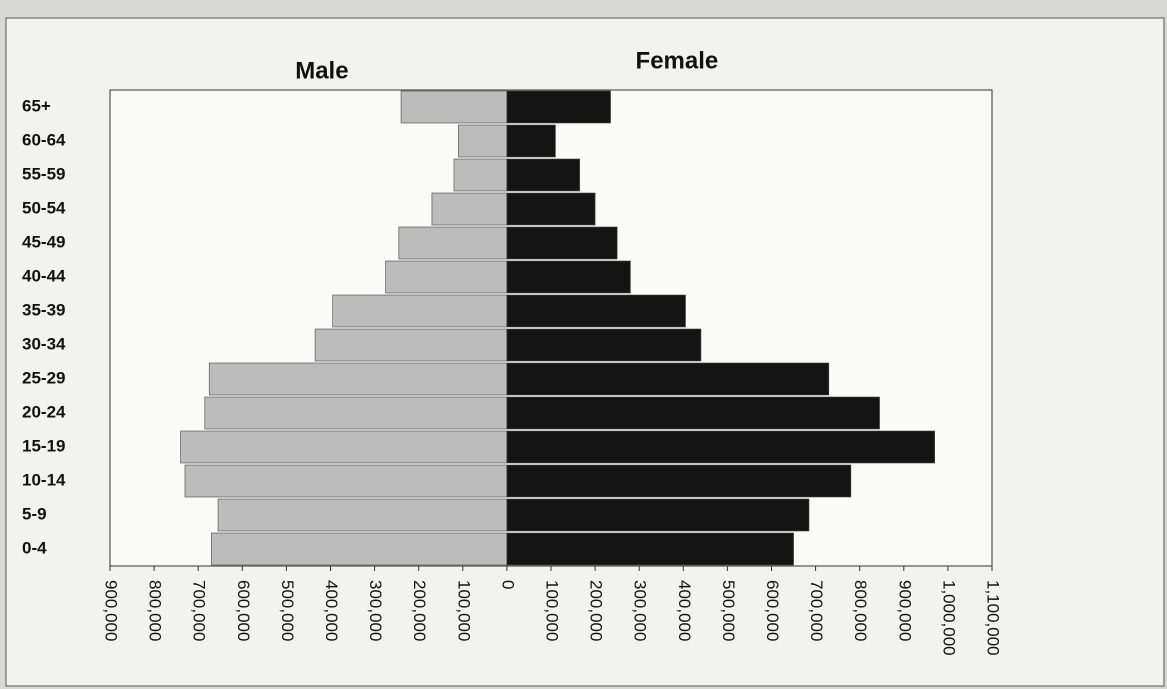 The image size is (1167, 689). I want to click on x-tick-label: 1,100,000, so click(993, 618).